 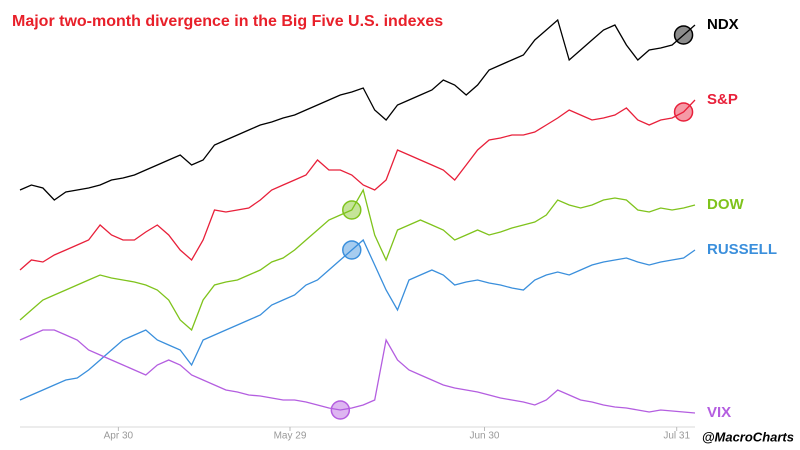 What do you see at coordinates (726, 204) in the screenshot?
I see `legend-label: DOW` at bounding box center [726, 204].